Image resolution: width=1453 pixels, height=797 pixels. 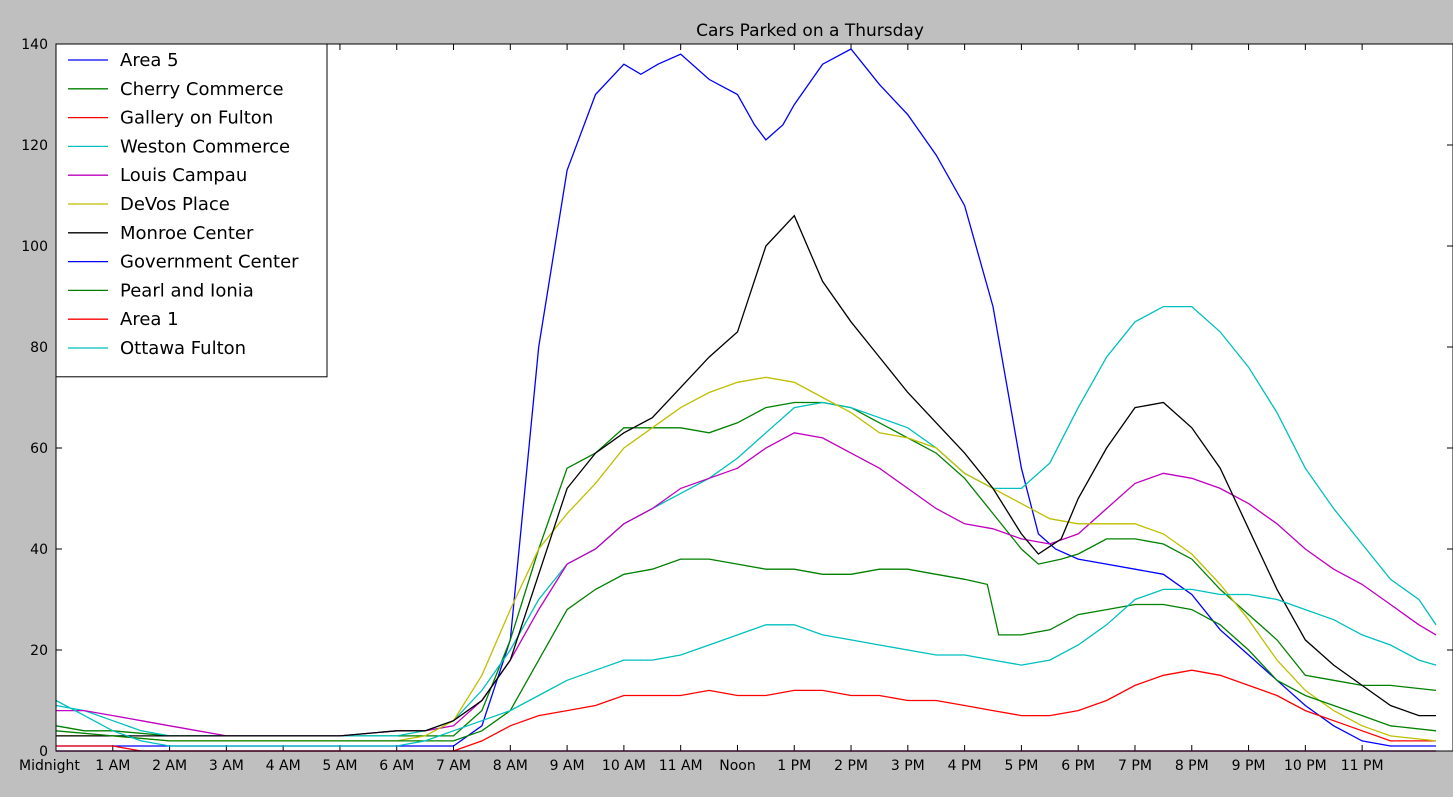 What do you see at coordinates (339, 766) in the screenshot?
I see `x-tick-label: 5 AM` at bounding box center [339, 766].